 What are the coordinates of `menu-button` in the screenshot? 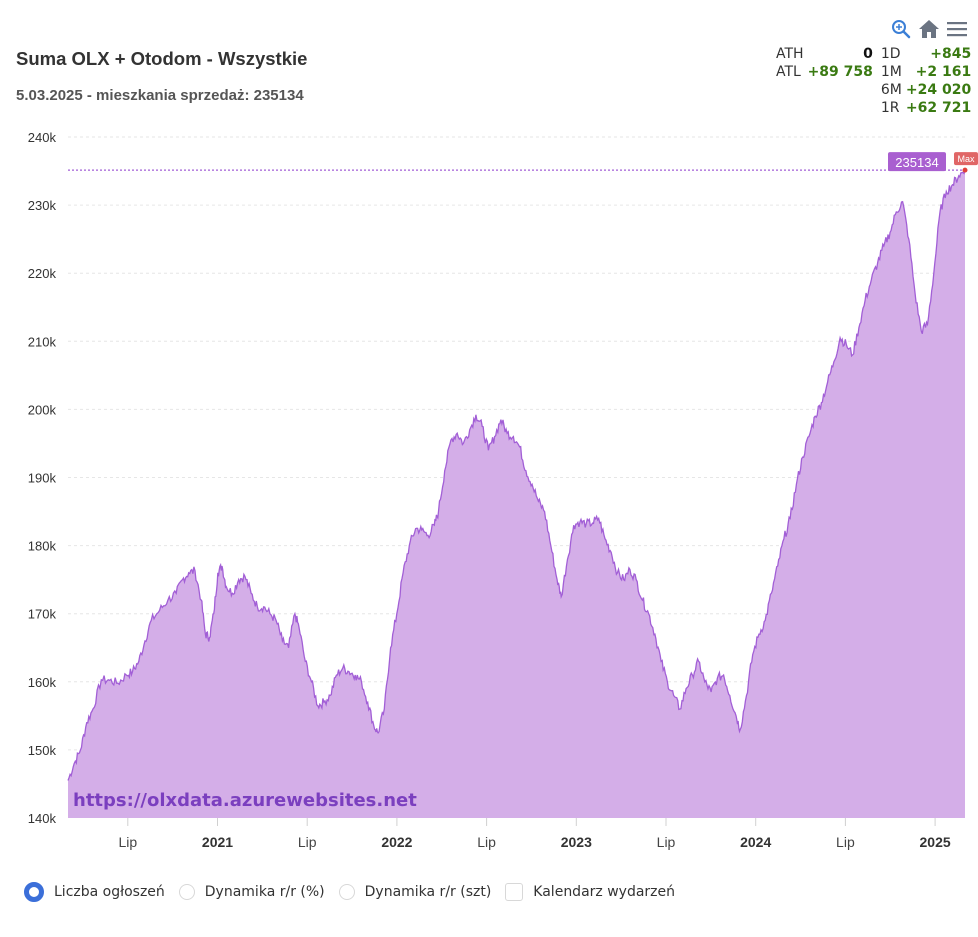 It's located at (957, 29).